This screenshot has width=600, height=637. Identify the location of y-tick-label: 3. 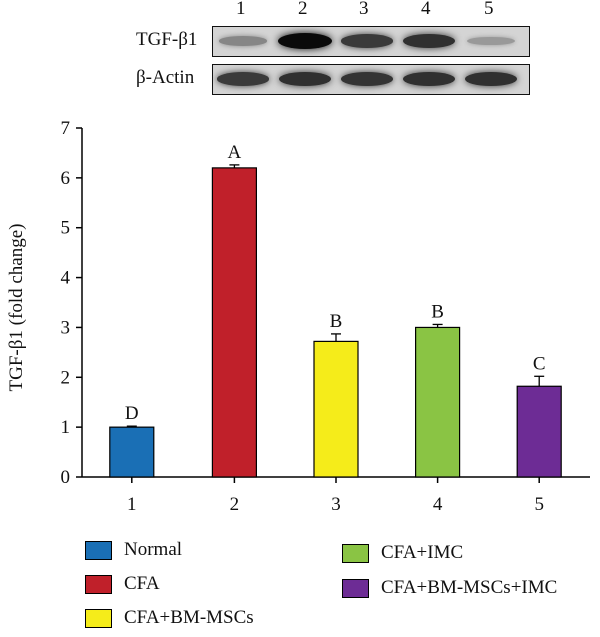
(66, 327).